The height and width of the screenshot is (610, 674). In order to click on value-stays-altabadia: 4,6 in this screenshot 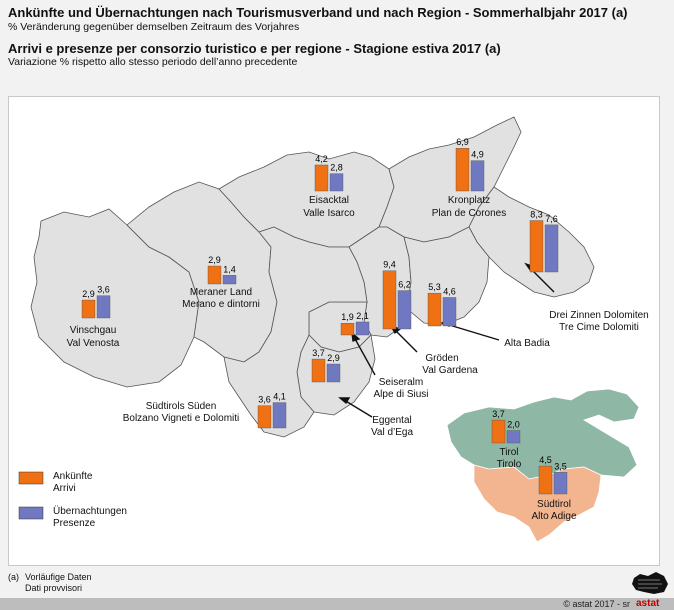, I will do `click(449, 291)`.